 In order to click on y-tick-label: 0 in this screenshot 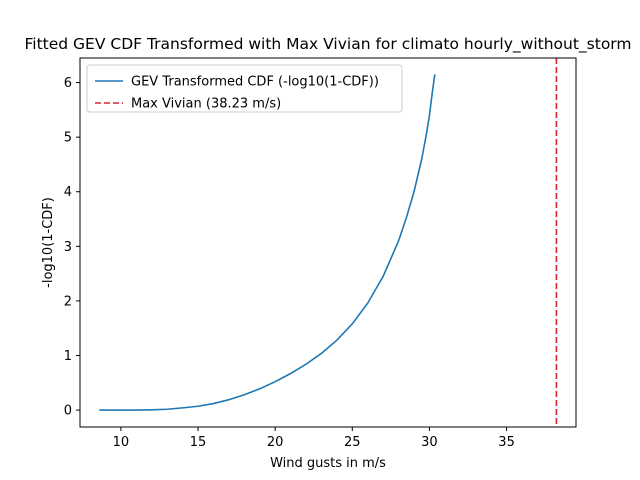, I will do `click(68, 411)`.